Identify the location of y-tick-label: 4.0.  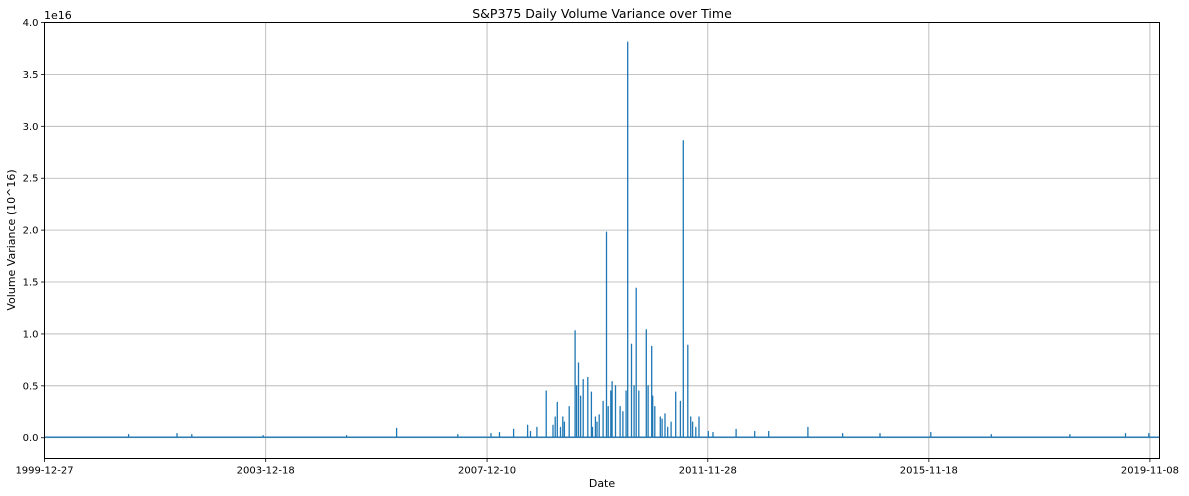
(31, 23).